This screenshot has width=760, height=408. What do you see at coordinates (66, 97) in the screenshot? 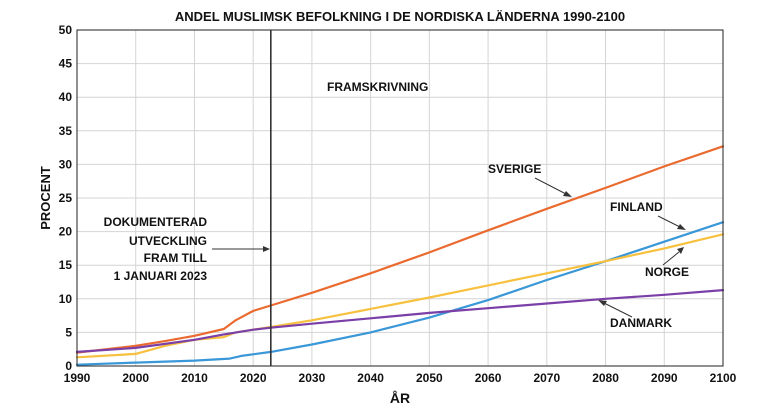
I see `y-tick-label: 40` at bounding box center [66, 97].